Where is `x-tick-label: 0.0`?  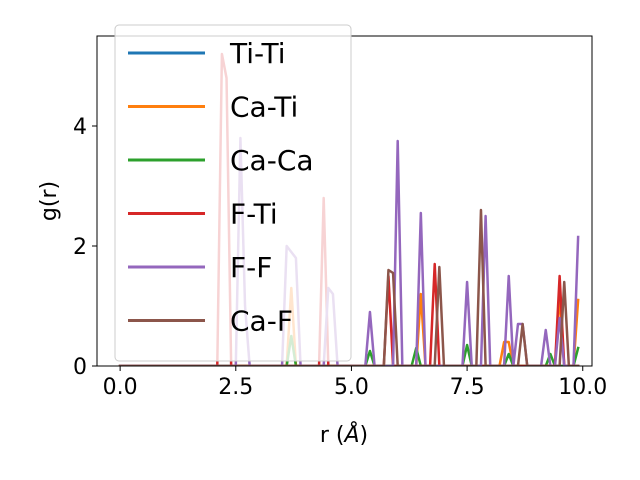 x-tick-label: 0.0 is located at coordinates (120, 387).